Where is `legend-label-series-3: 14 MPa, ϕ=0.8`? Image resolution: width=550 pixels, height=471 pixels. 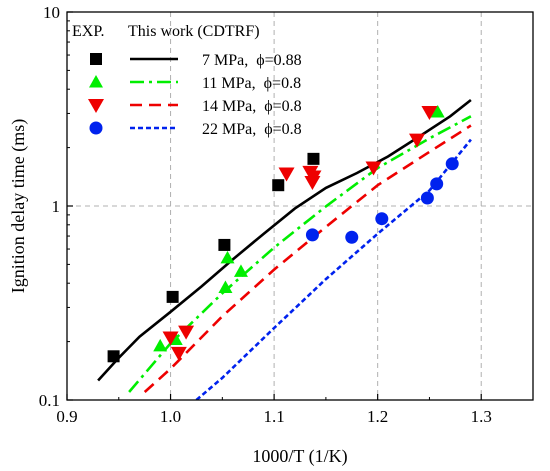
legend-label-series-3: 14 MPa, ϕ=0.8 is located at coordinates (252, 106).